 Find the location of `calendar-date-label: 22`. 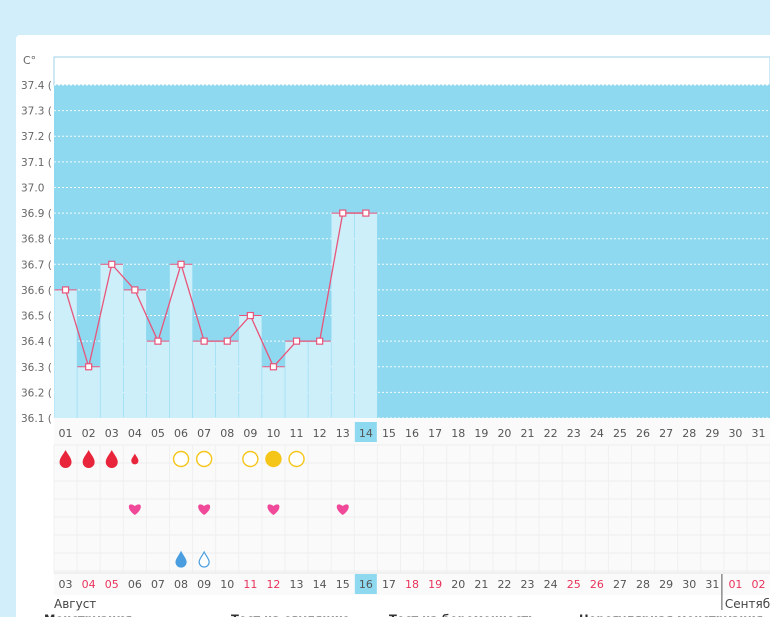

calendar-date-label: 22 is located at coordinates (504, 584).